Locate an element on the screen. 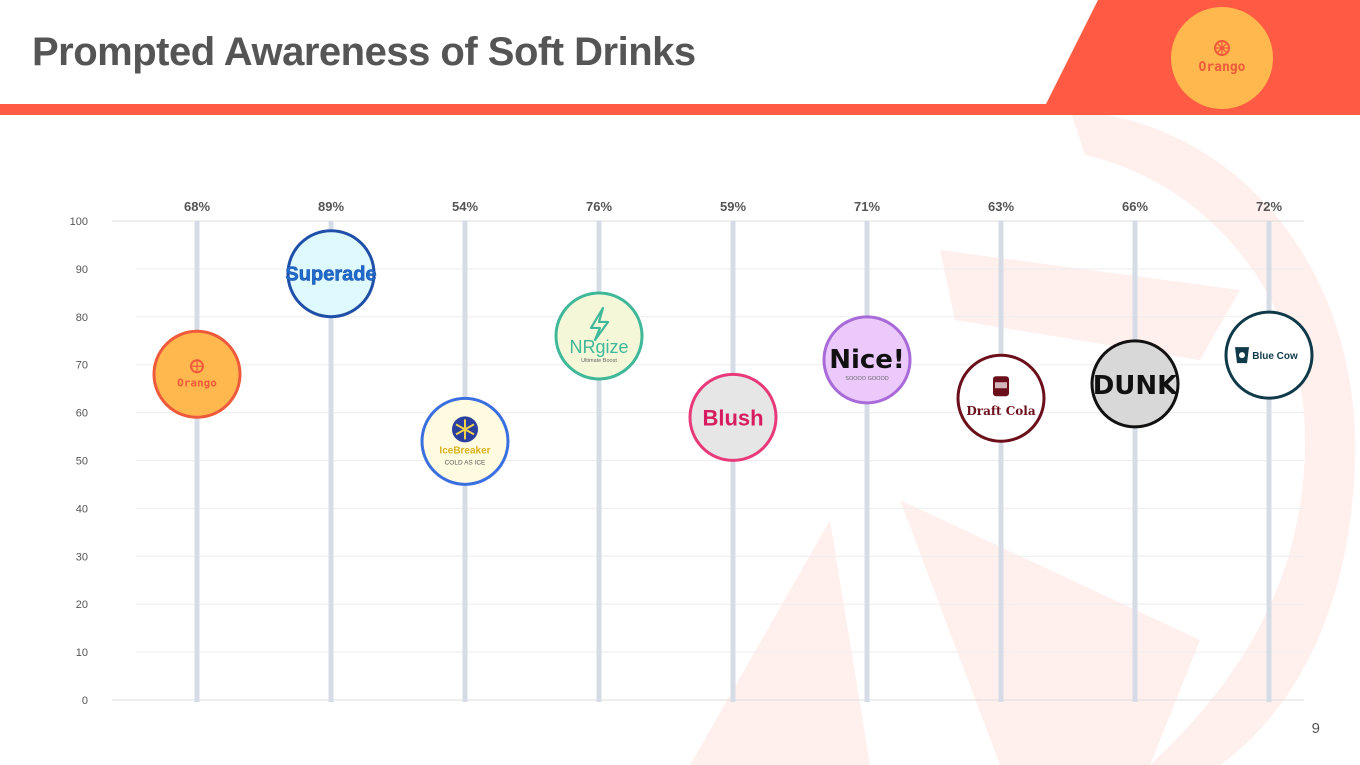 This screenshot has height=765, width=1360. marker-brand-text: Blush is located at coordinates (732, 417).